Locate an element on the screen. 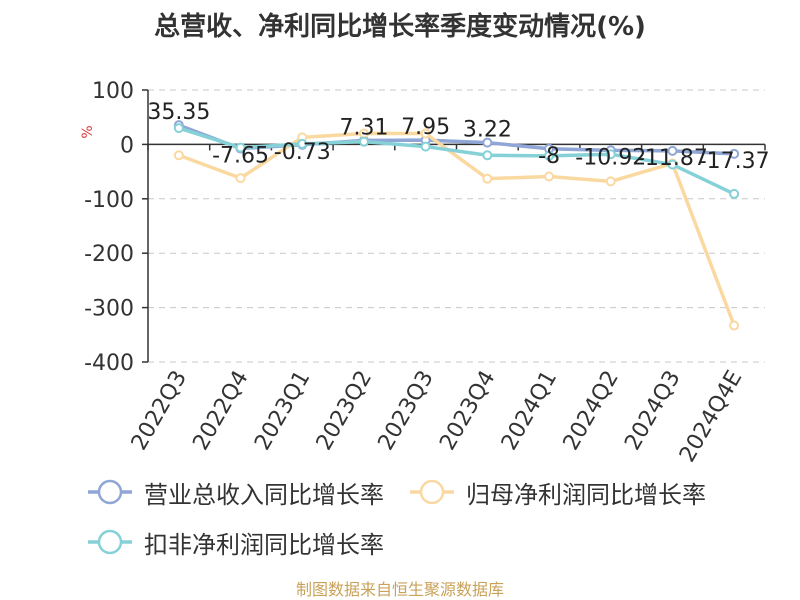 Image resolution: width=800 pixels, height=600 pixels. chart-title: 总营收、净利同比增长率季度变动情况(%) is located at coordinates (400, 27).